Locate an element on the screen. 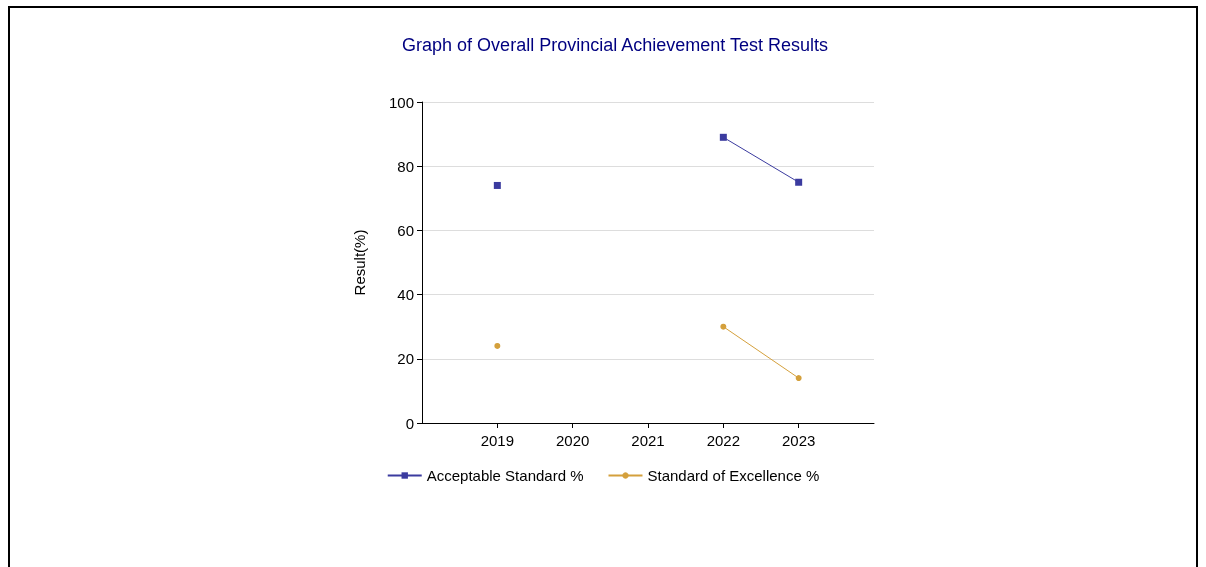  y-tick-label: 100 is located at coordinates (401, 102).